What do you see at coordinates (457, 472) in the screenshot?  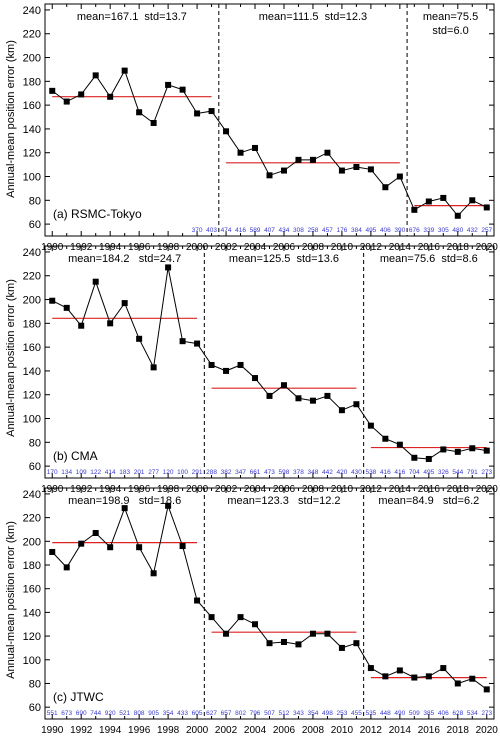 I see `sample-count-b: 544` at bounding box center [457, 472].